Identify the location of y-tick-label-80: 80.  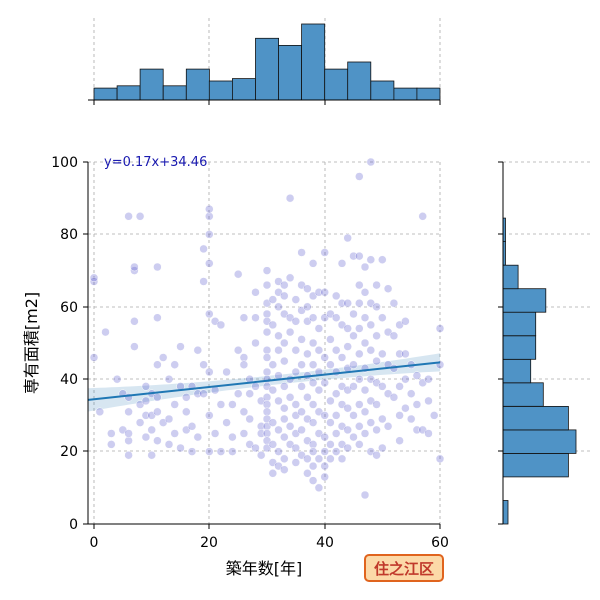
(69, 235).